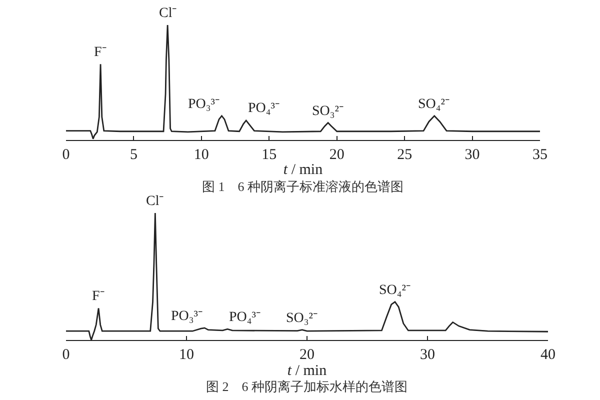 The width and height of the screenshot is (600, 400). I want to click on caption: 图 1 6 种阴离子标准溶液的色谱图, so click(303, 186).